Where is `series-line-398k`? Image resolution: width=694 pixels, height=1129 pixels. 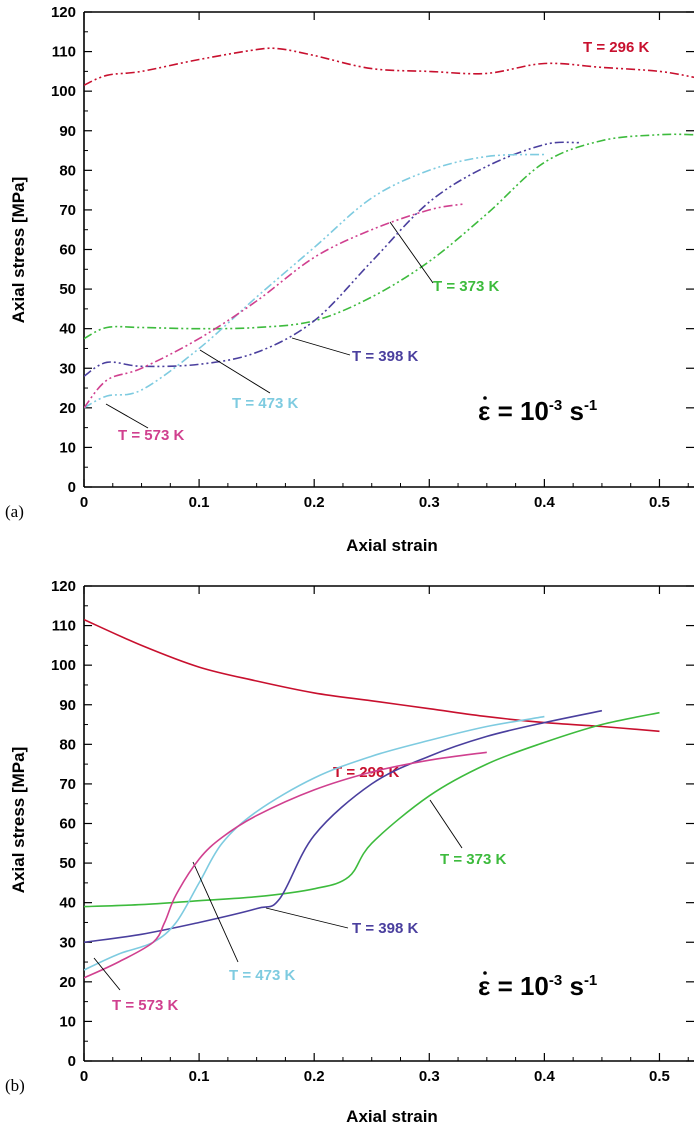 series-line-398k is located at coordinates (331, 259).